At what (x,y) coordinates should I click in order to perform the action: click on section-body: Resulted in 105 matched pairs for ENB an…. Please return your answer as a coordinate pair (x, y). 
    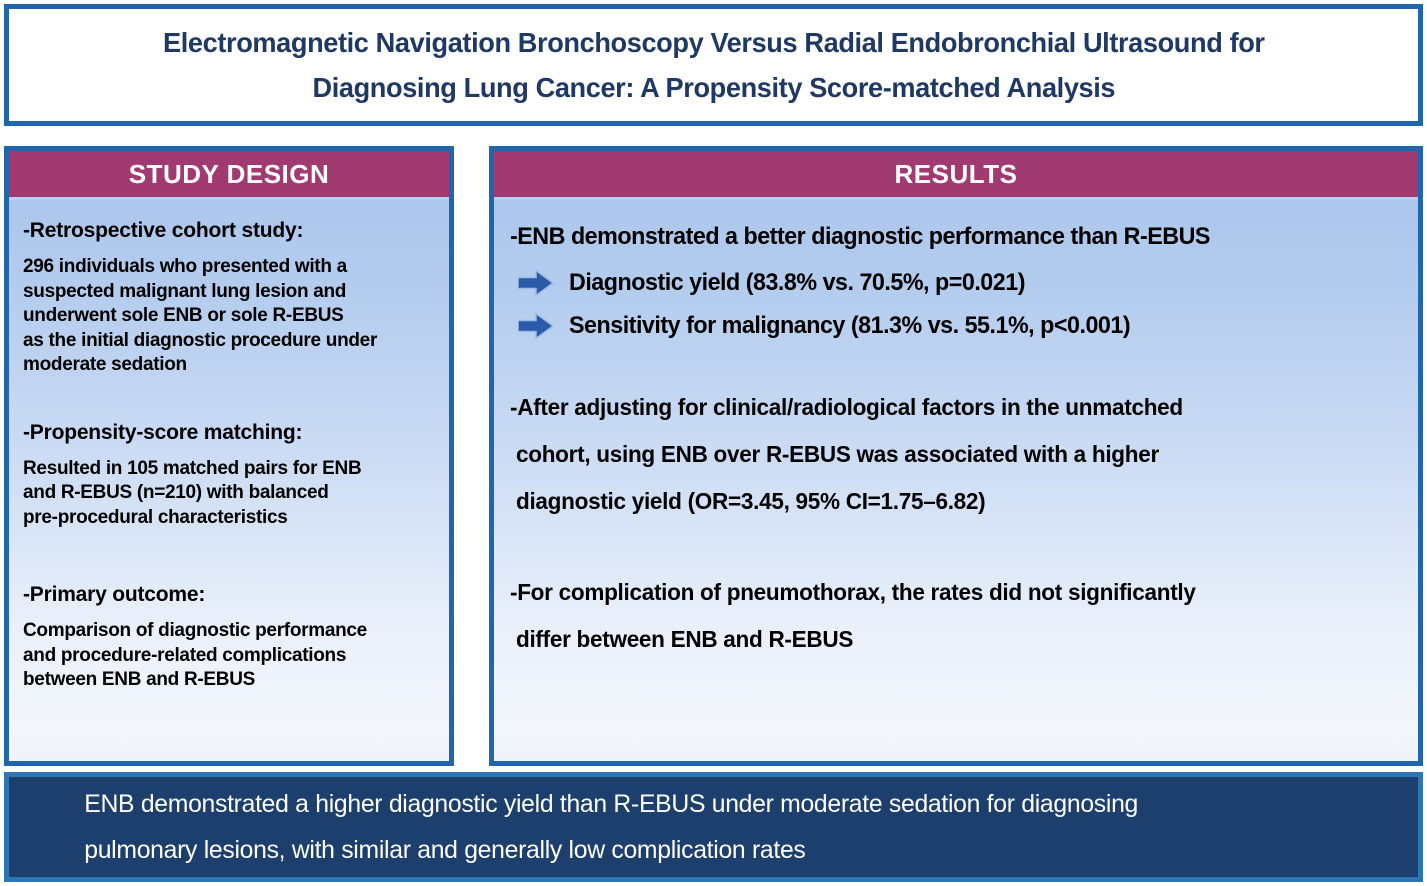
    Looking at the image, I should click on (192, 492).